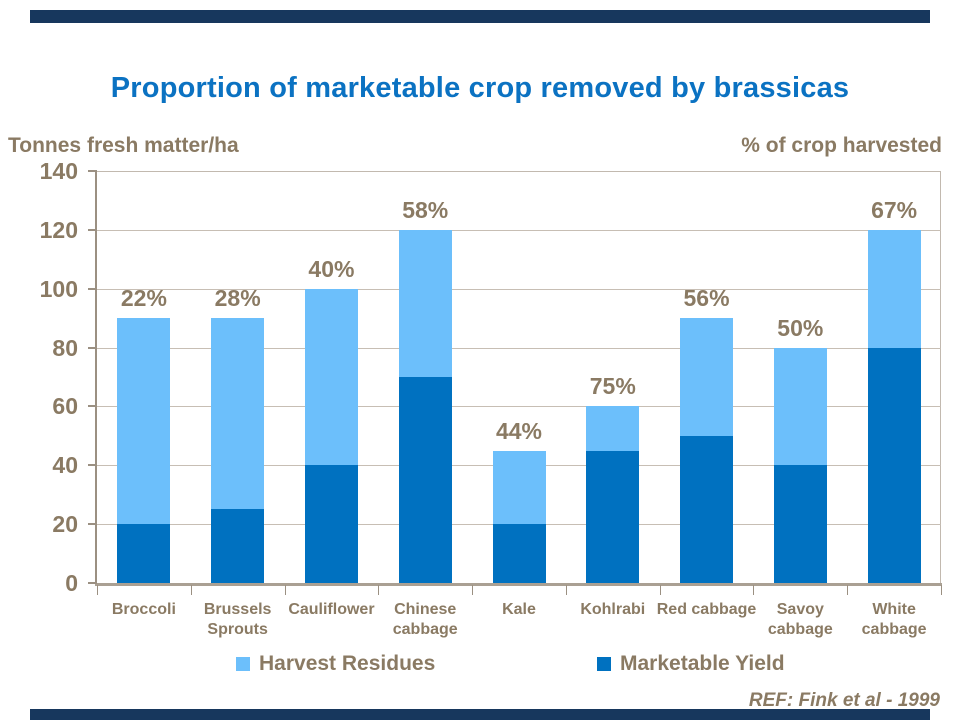 Image resolution: width=960 pixels, height=720 pixels. What do you see at coordinates (800, 619) in the screenshot?
I see `x-axis-category-label: Savoy cabbage` at bounding box center [800, 619].